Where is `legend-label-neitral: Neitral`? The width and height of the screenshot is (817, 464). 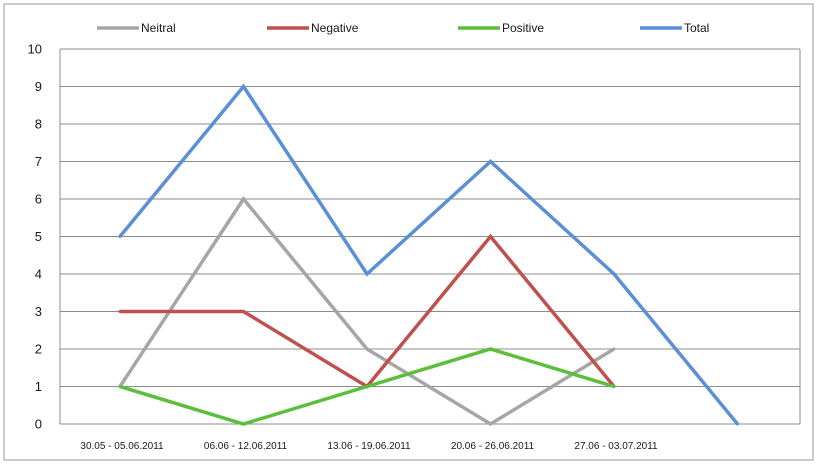
legend-label-neitral: Neitral is located at coordinates (158, 28).